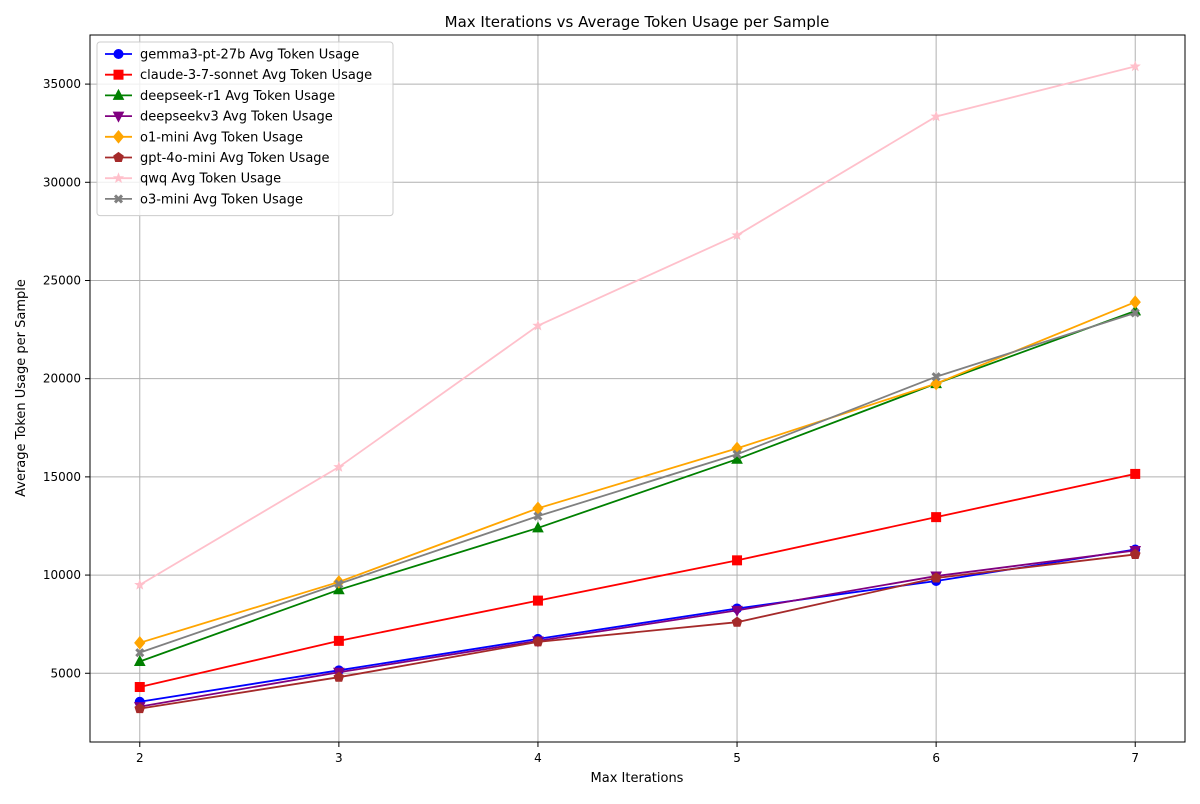 The height and width of the screenshot is (804, 1200). I want to click on legend-label: deepseek-r1 Avg Token Usage, so click(237, 96).